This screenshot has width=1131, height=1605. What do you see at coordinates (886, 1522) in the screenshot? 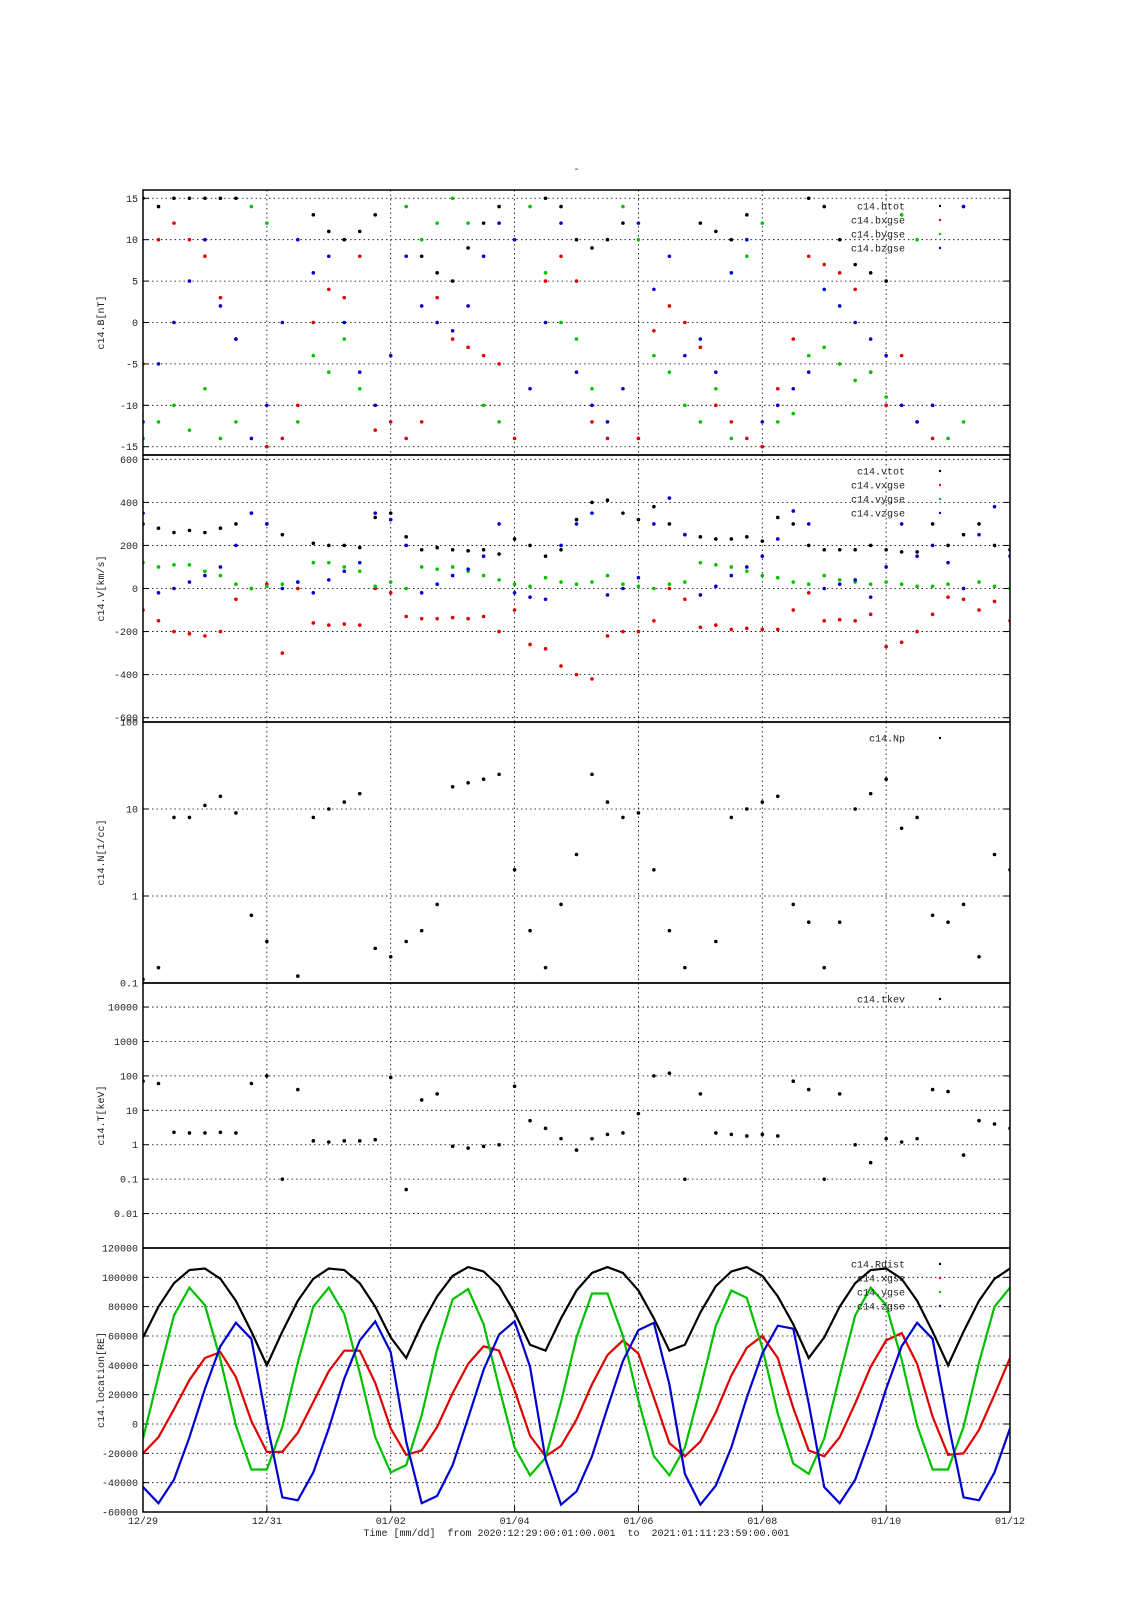
I see `x-tick-label: 01/10` at bounding box center [886, 1522].